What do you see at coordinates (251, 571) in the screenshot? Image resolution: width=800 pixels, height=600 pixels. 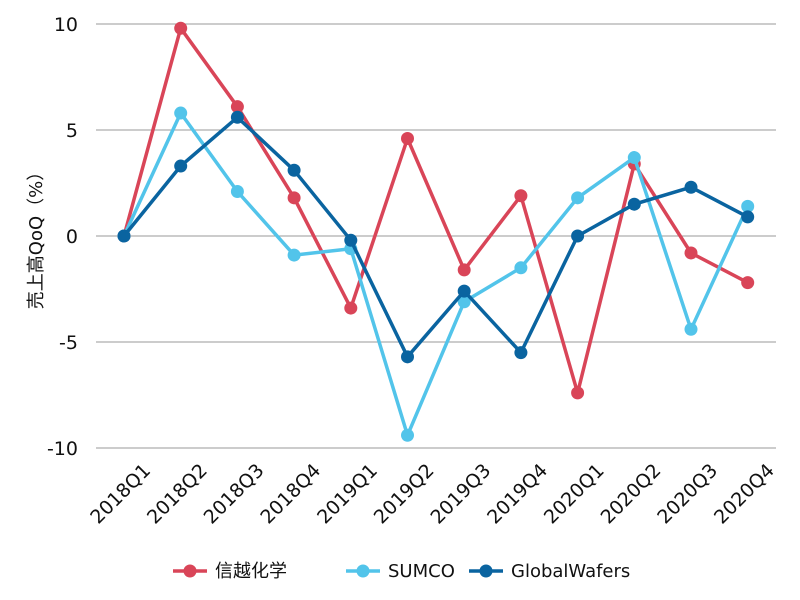 I see `legend-label: 信越化学` at bounding box center [251, 571].